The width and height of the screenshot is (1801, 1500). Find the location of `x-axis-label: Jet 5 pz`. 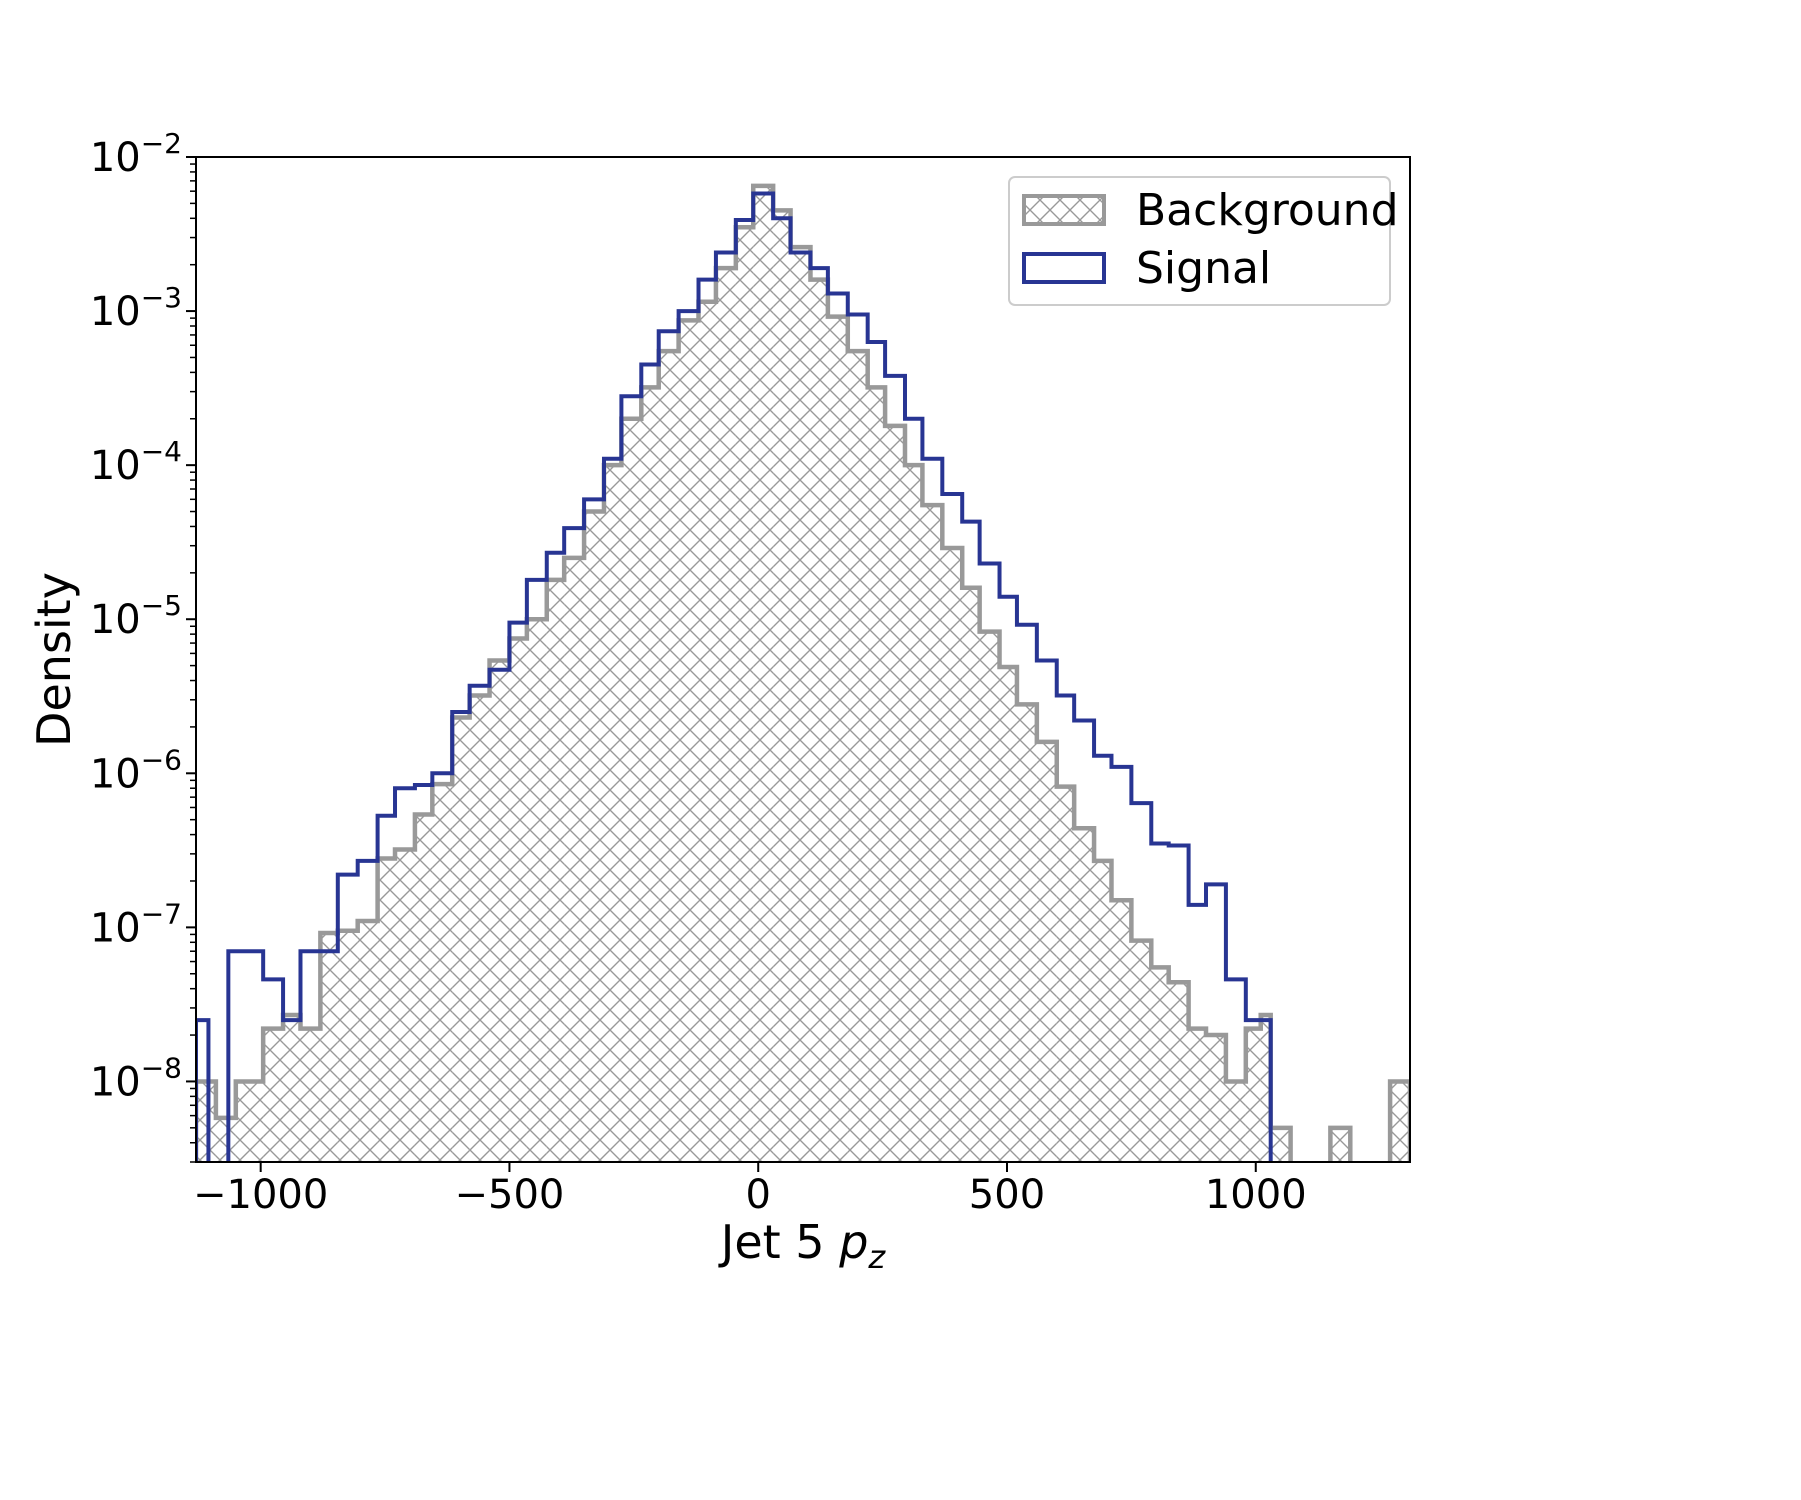

x-axis-label: Jet 5 pz is located at coordinates (802, 1245).